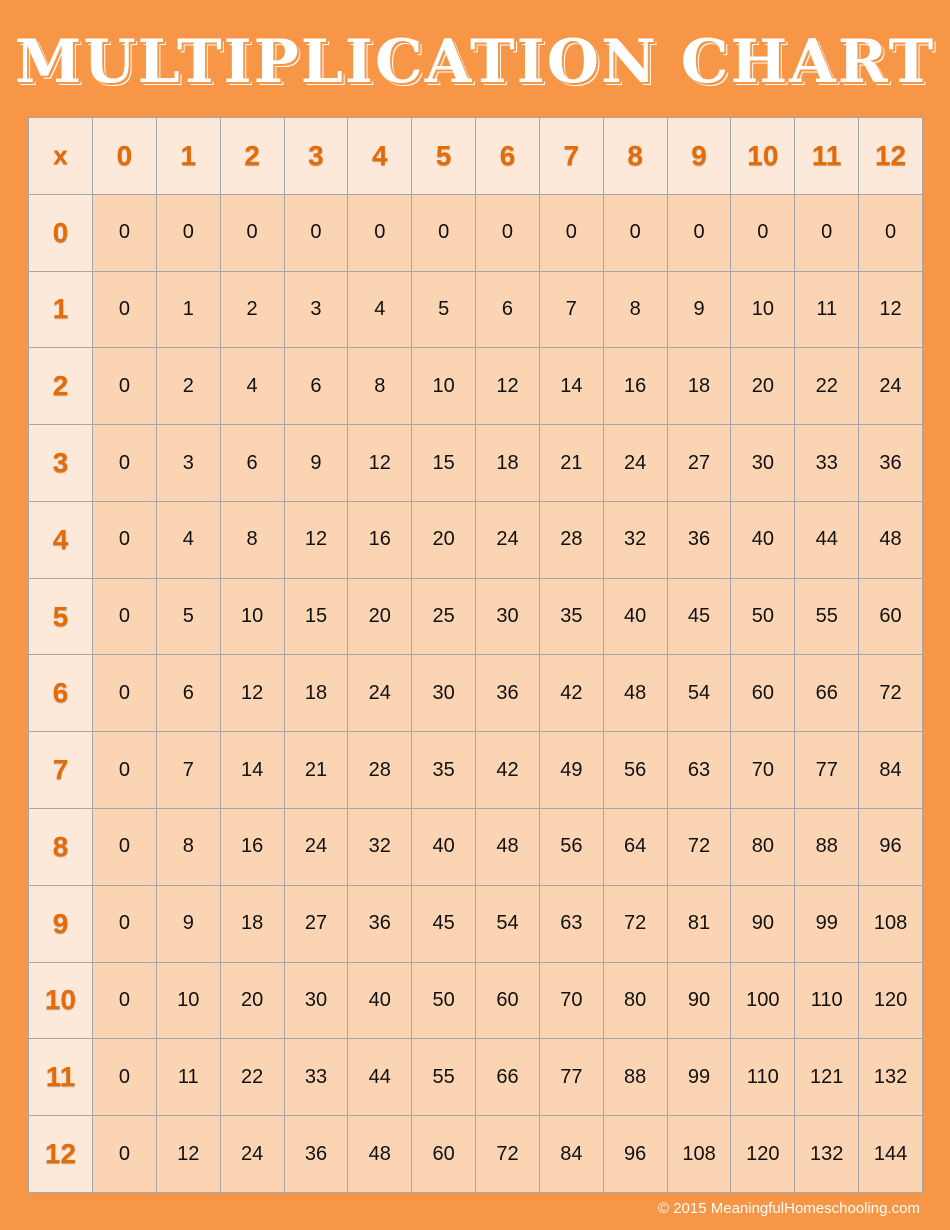 The height and width of the screenshot is (1230, 950). What do you see at coordinates (60, 693) in the screenshot?
I see `row-header: 6` at bounding box center [60, 693].